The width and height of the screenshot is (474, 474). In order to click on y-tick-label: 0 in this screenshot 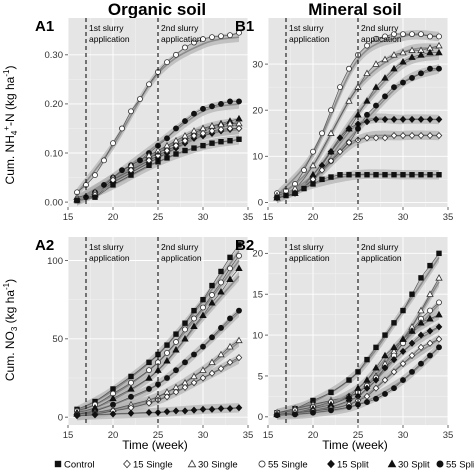, I will do `click(260, 203)`.